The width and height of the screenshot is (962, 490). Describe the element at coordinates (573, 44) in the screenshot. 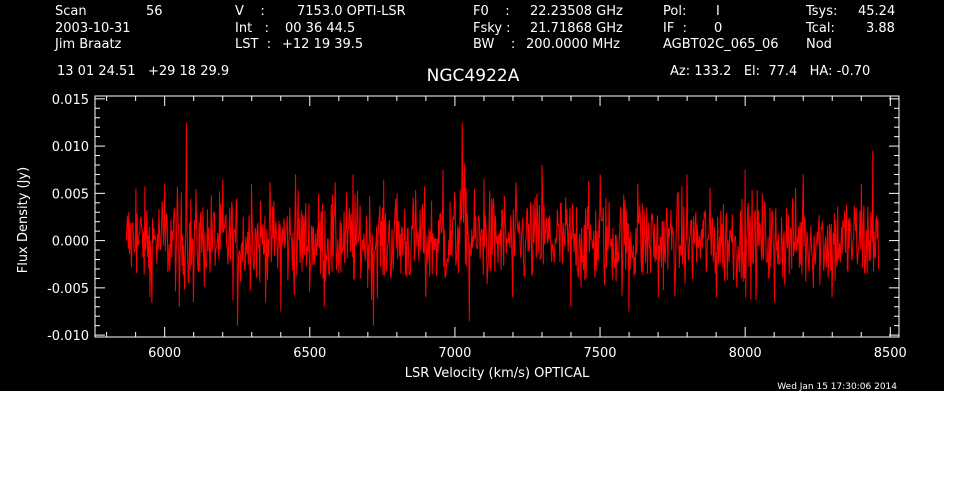

I see `bw-value: 200.0000 MHz` at that location.